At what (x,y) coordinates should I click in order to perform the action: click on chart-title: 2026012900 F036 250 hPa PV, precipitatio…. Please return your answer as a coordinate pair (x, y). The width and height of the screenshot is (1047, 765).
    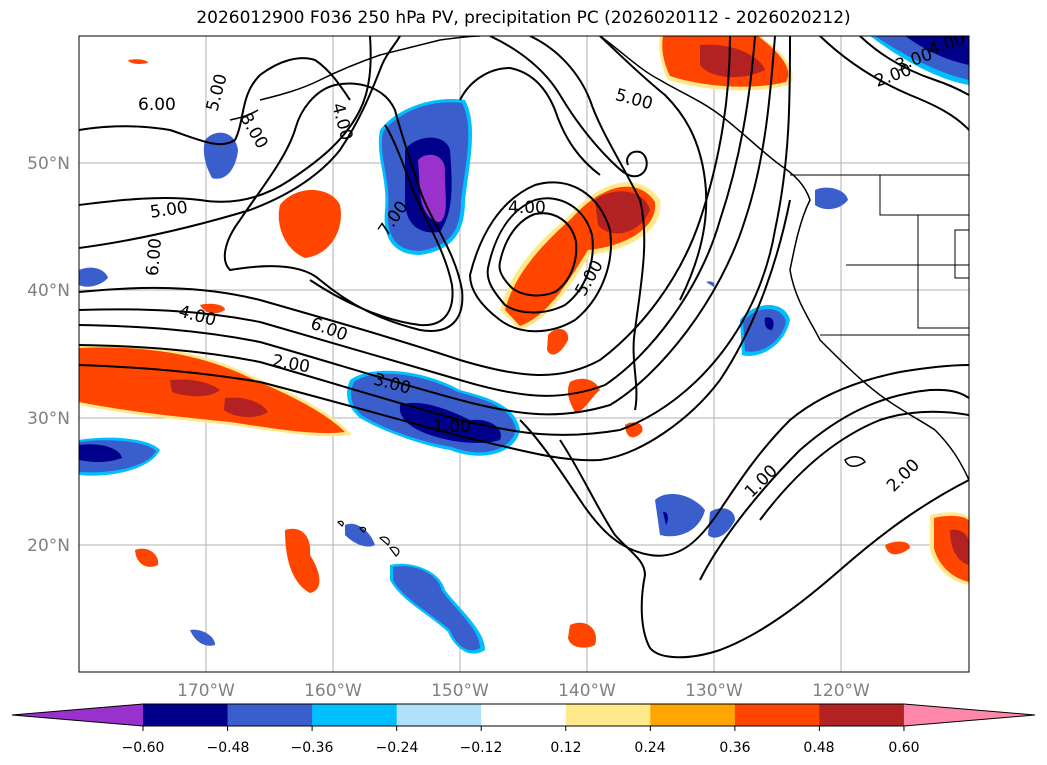
    Looking at the image, I should click on (523, 18).